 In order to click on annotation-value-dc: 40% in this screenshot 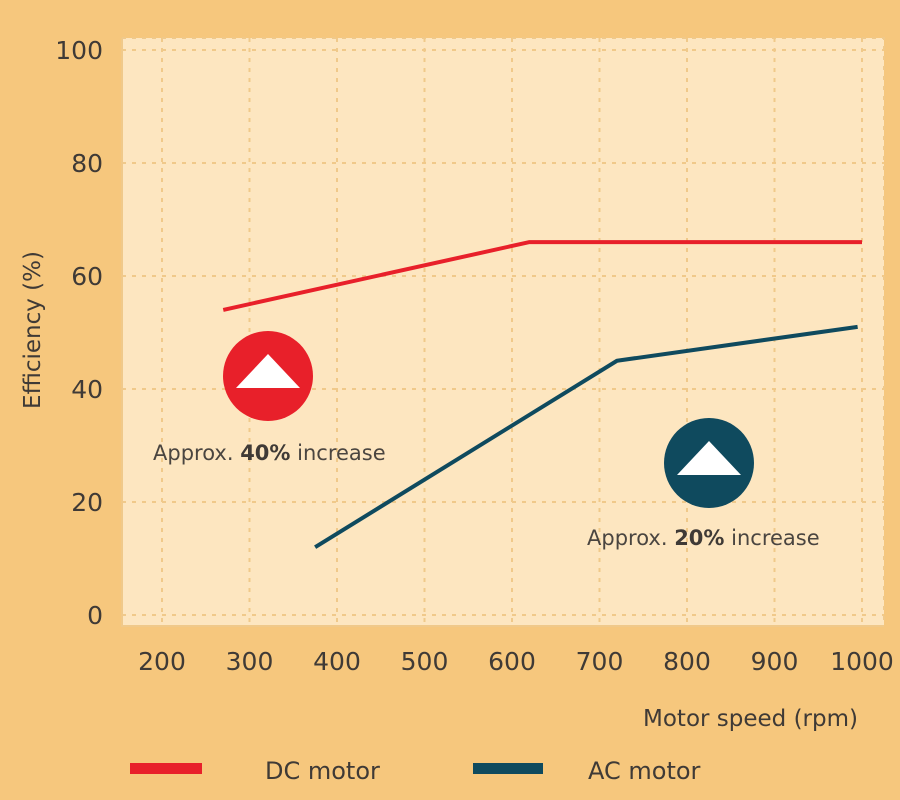, I will do `click(265, 453)`.